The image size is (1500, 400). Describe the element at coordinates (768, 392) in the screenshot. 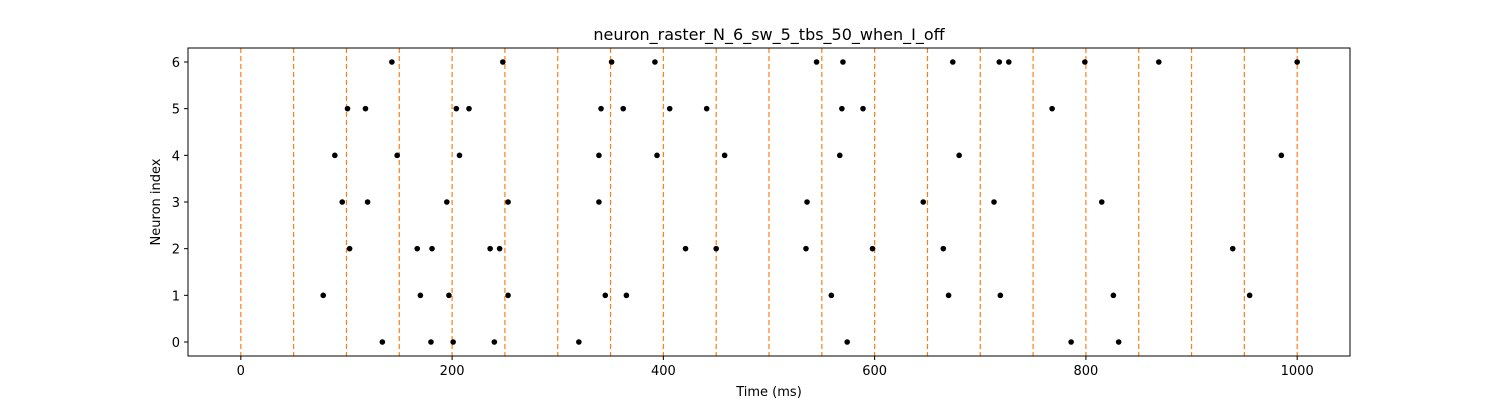

I see `x-axis-label: Time (ms)` at that location.